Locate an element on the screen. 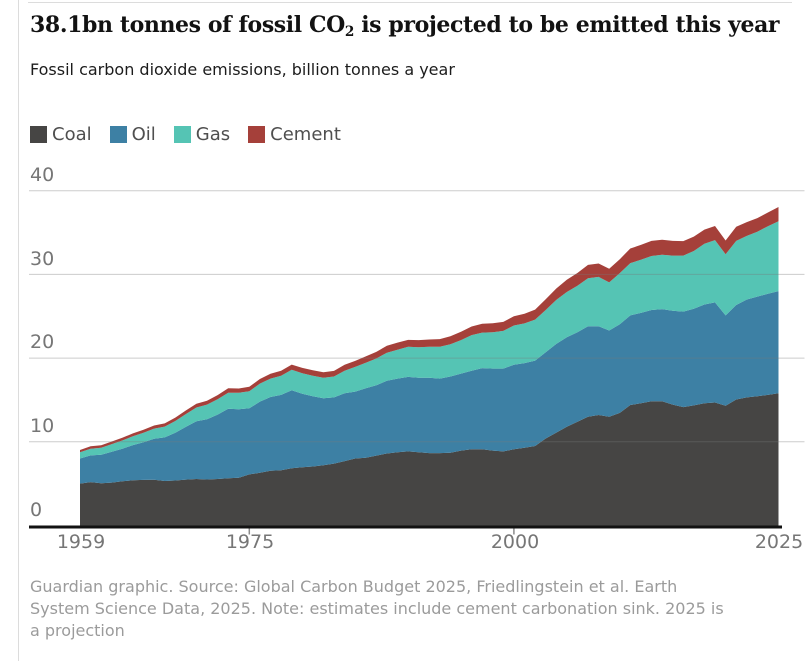 The width and height of the screenshot is (808, 661). y-axis-tick-30: 30 is located at coordinates (42, 259).